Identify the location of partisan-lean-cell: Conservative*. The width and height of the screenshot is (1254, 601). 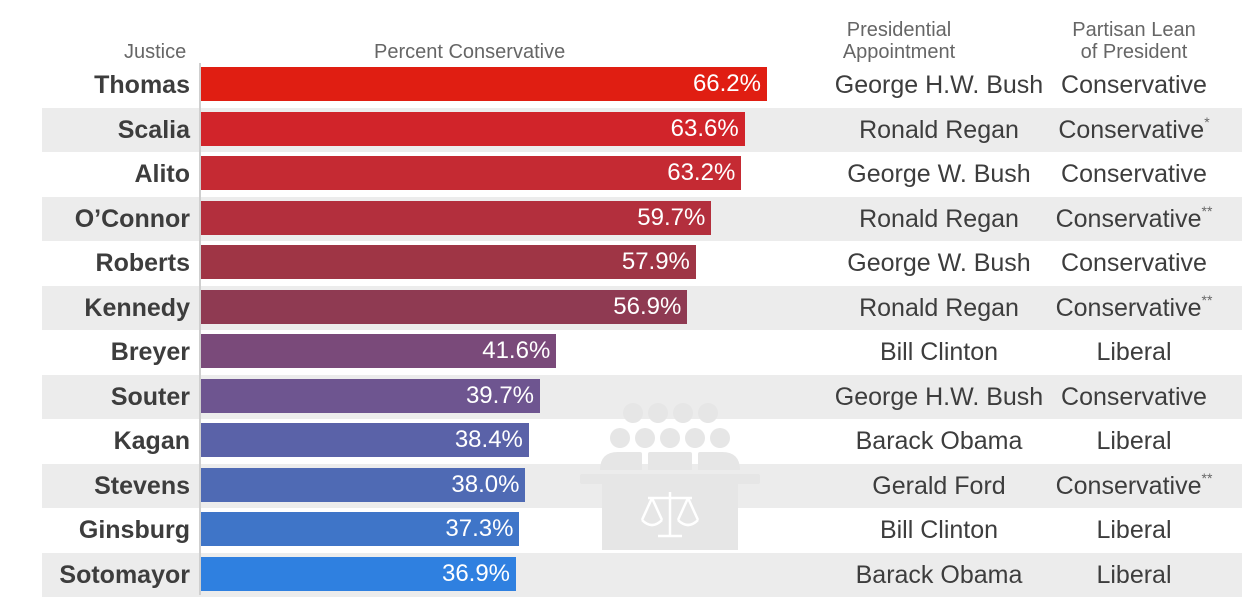
(1134, 130).